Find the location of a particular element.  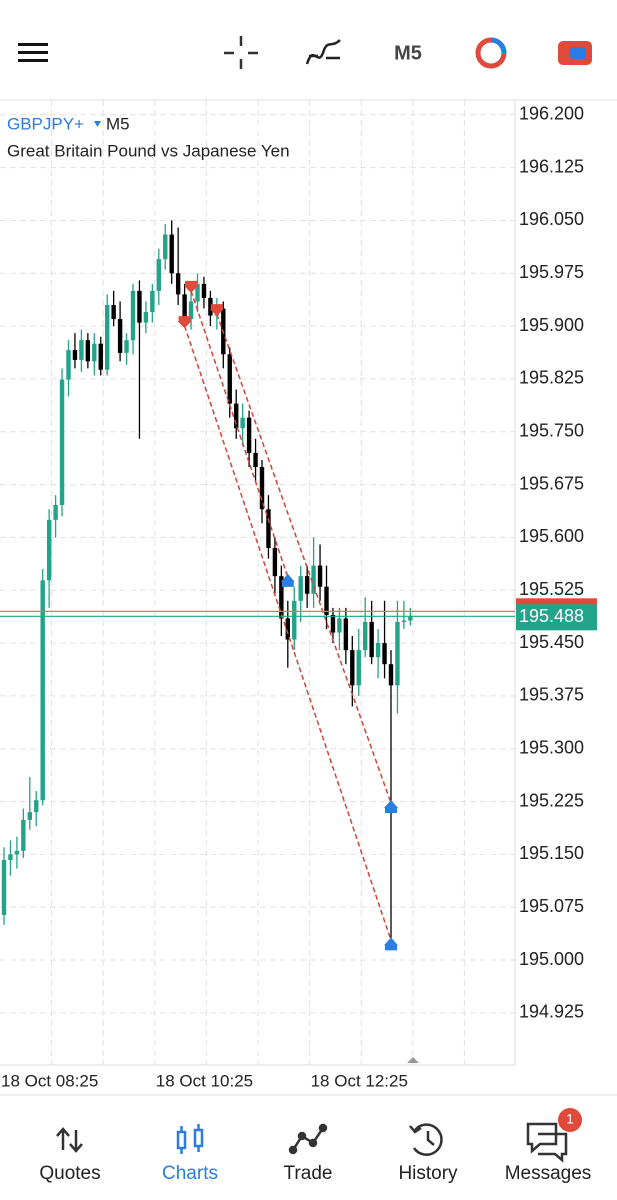

nav-label: Messages is located at coordinates (548, 1173).